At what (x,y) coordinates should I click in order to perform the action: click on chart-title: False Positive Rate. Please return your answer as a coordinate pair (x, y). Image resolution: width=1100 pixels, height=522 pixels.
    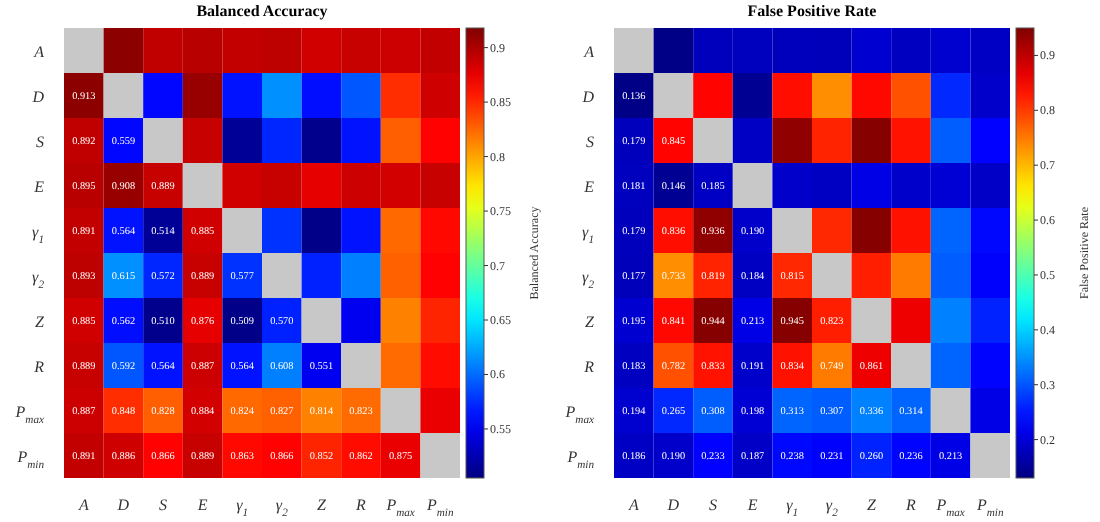
    Looking at the image, I should click on (812, 12).